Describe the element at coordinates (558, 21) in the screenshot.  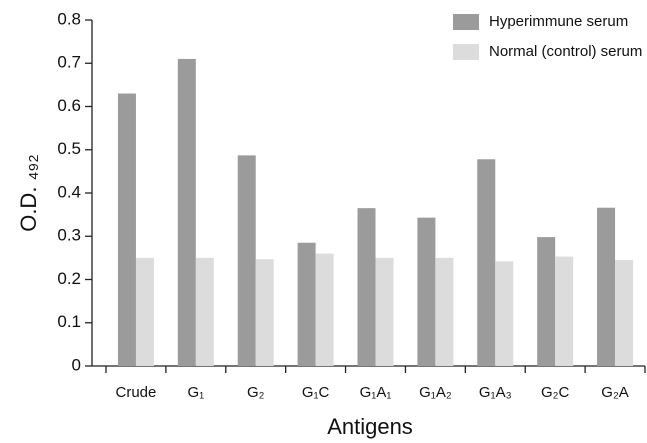
I see `legend-label: Hyperimmune serum` at that location.